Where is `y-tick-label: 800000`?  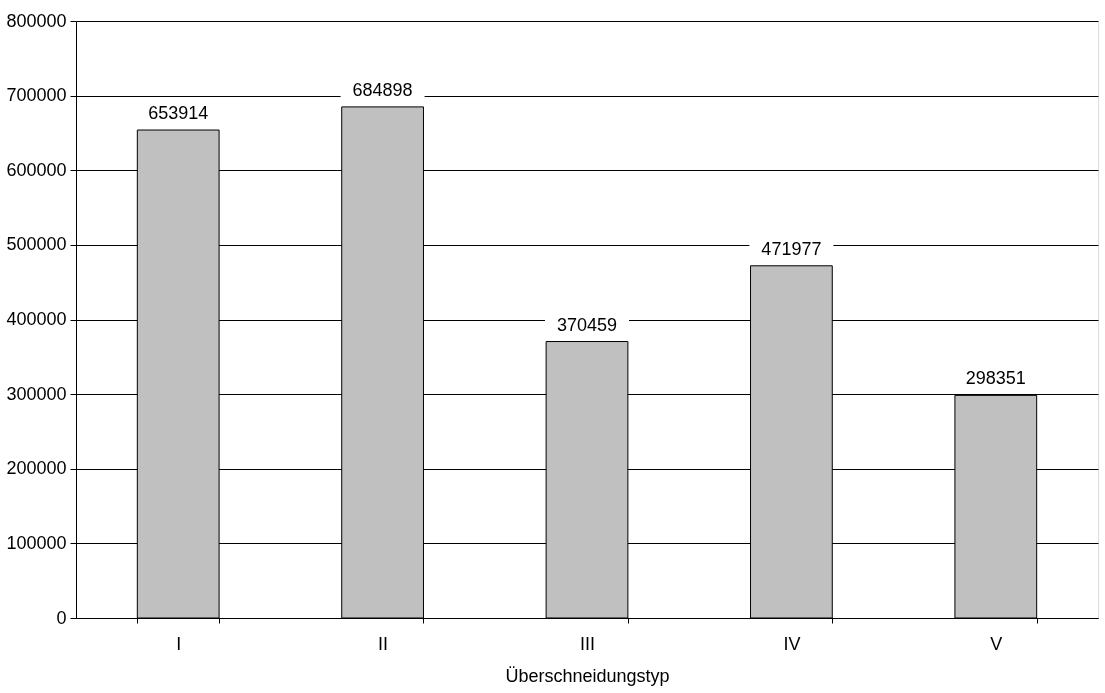 y-tick-label: 800000 is located at coordinates (36, 20).